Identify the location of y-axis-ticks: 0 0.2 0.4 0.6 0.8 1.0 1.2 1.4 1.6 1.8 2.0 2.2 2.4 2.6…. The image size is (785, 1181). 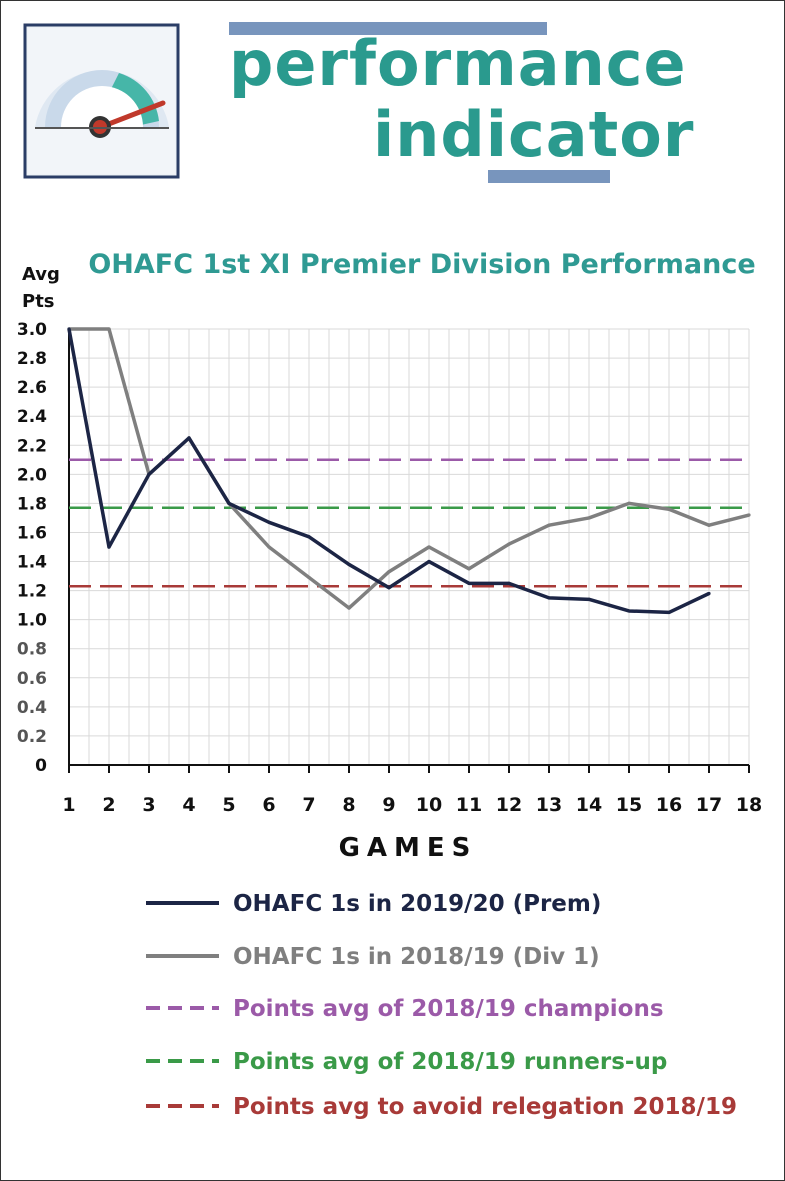
(32, 548).